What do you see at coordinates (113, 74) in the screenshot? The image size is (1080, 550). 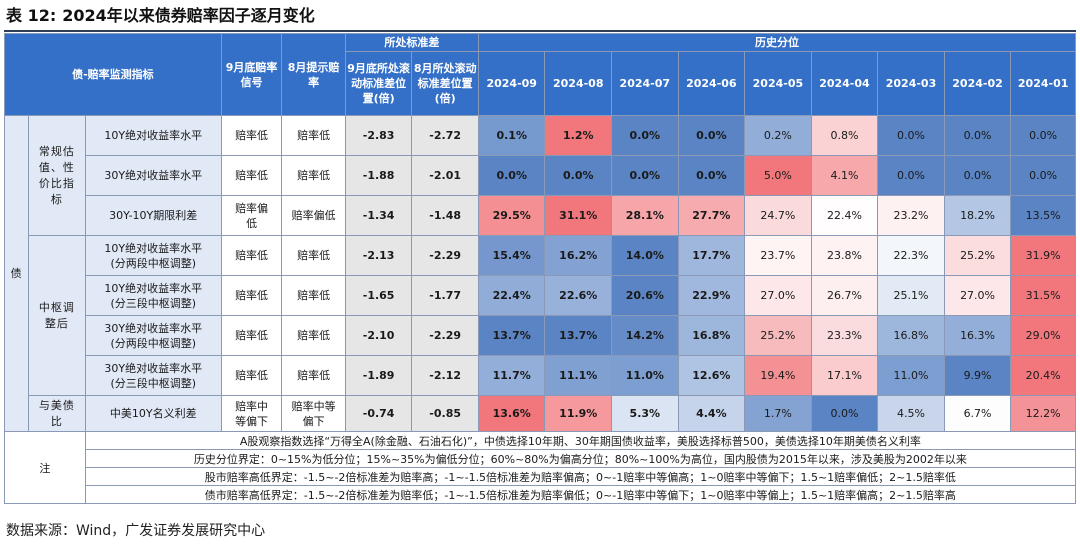 I see `header-indicator: 债-赔率监测指标` at bounding box center [113, 74].